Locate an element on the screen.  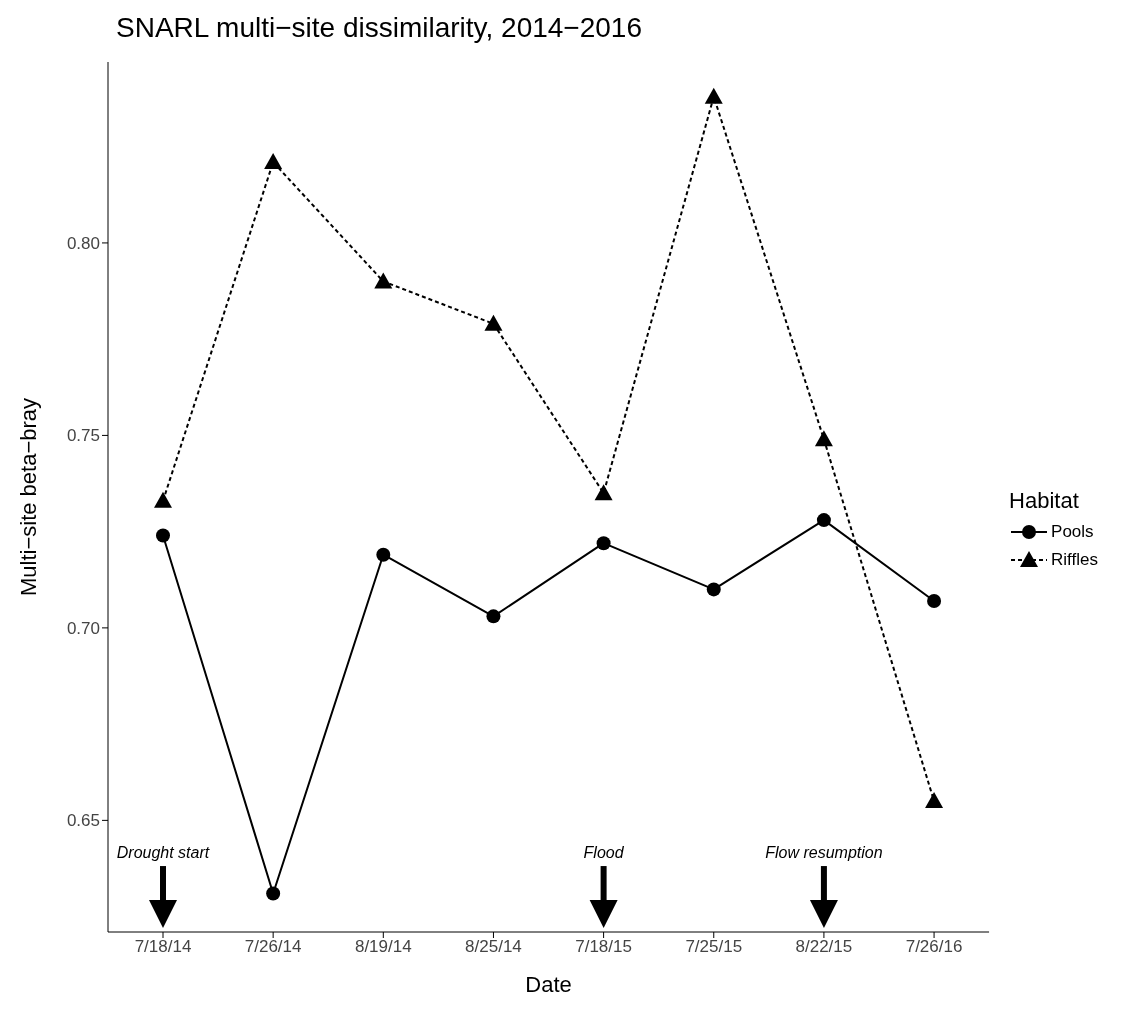
y-tick-label: 0.65 is located at coordinates (83, 821).